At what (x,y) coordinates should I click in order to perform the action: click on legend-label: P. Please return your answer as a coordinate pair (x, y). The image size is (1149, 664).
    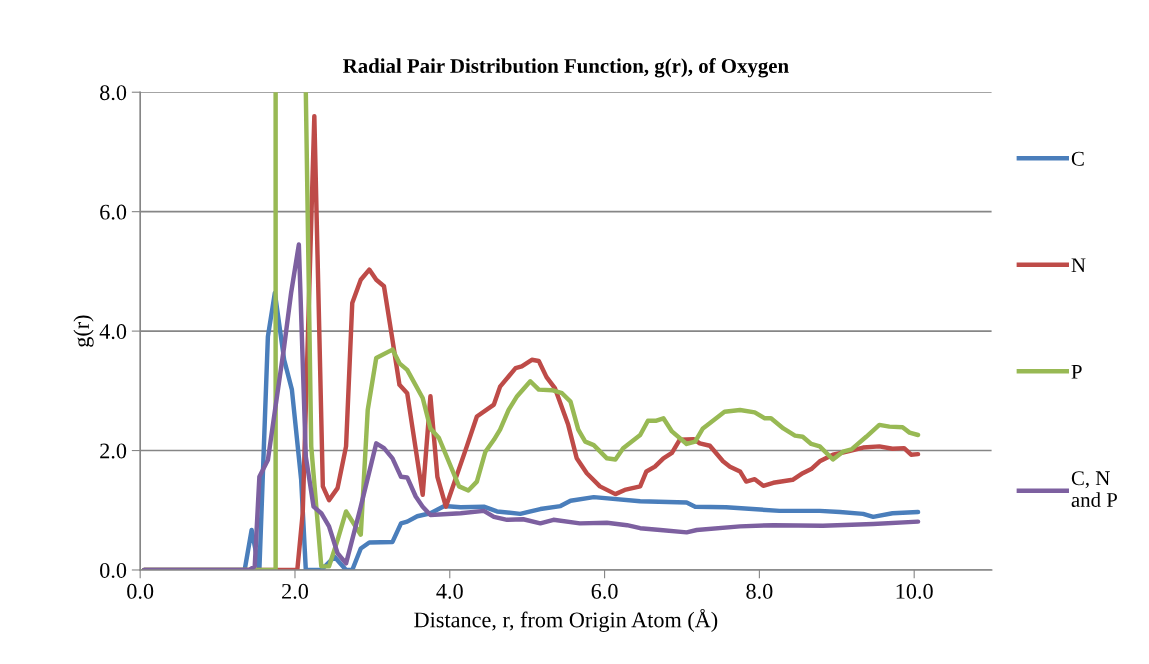
    Looking at the image, I should click on (1076, 371).